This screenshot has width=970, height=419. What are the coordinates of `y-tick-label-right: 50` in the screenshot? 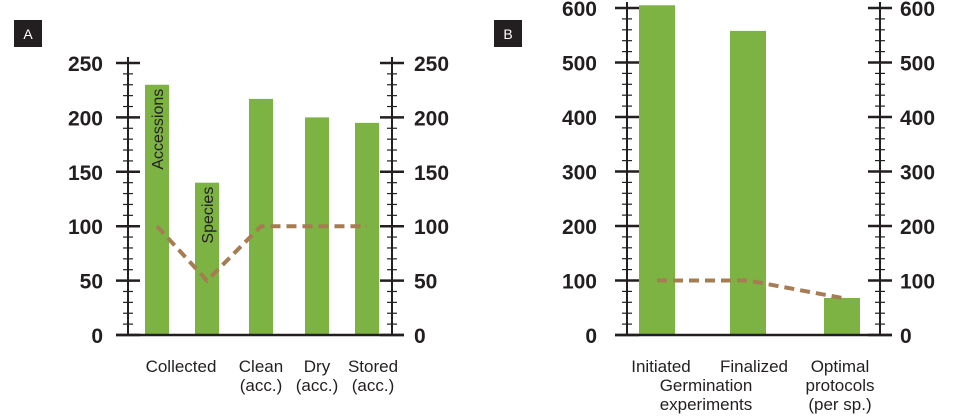 It's located at (425, 282).